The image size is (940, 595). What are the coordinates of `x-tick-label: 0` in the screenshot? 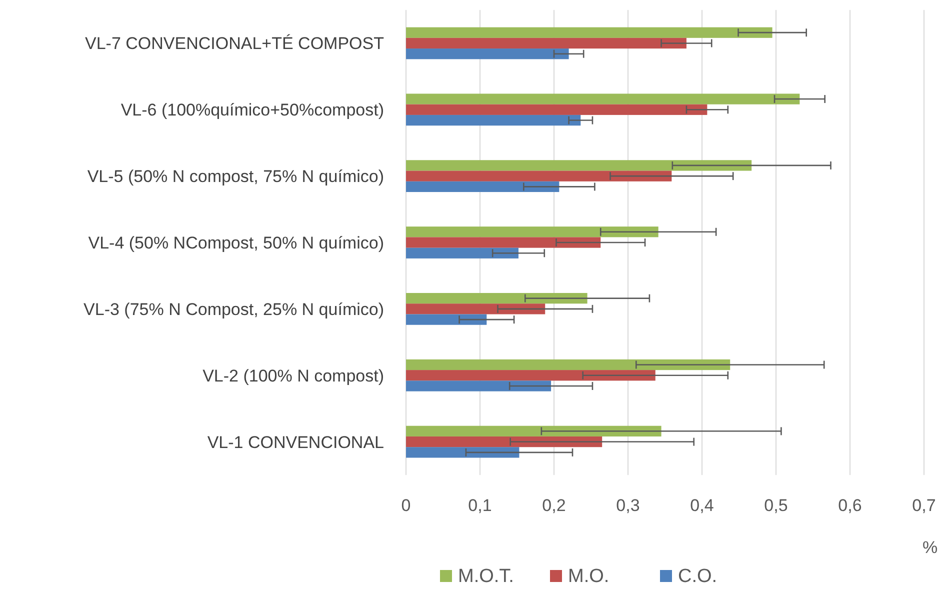 It's located at (406, 505).